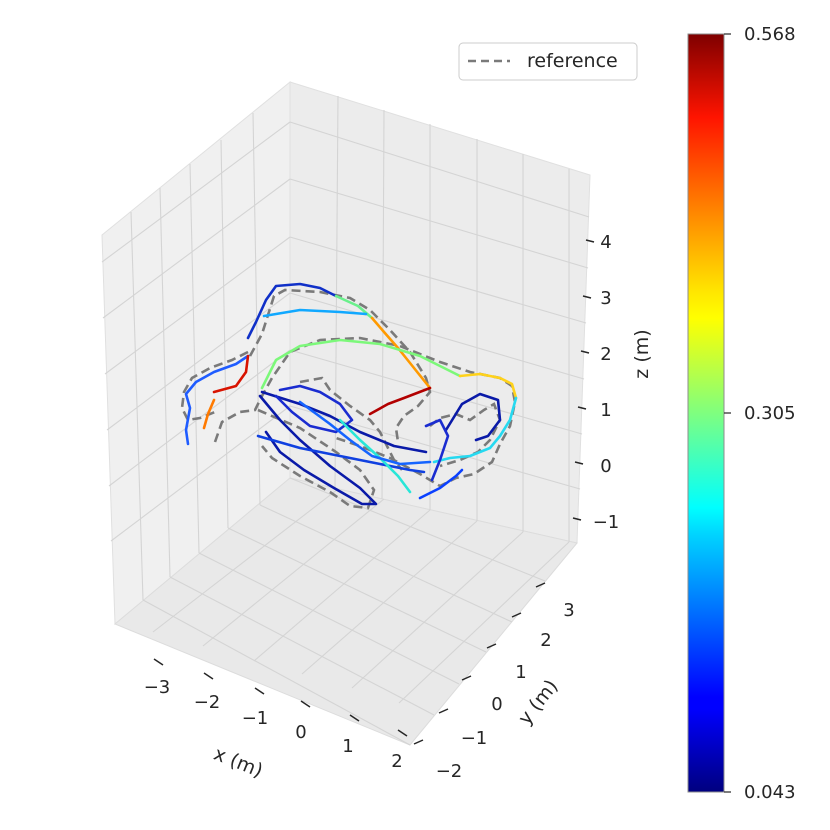 The image size is (830, 830). I want to click on y-tick-label: 1, so click(520, 672).